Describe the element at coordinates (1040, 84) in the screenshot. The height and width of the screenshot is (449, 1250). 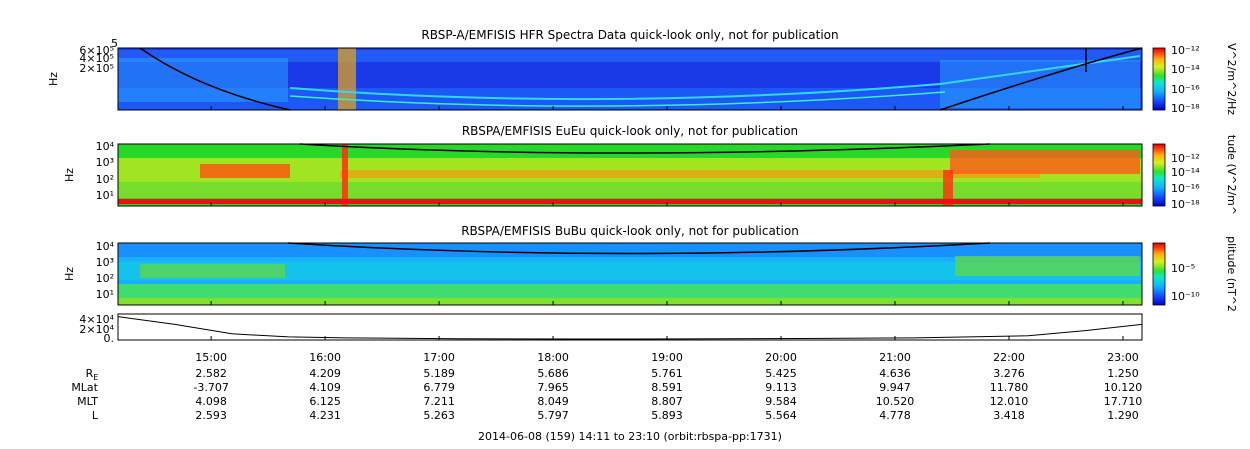
I see `hfr-late-region` at that location.